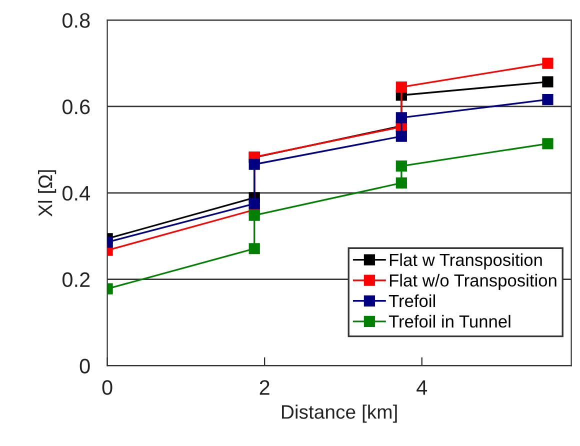  What do you see at coordinates (76, 20) in the screenshot?
I see `y-tick-label: 0.8` at bounding box center [76, 20].